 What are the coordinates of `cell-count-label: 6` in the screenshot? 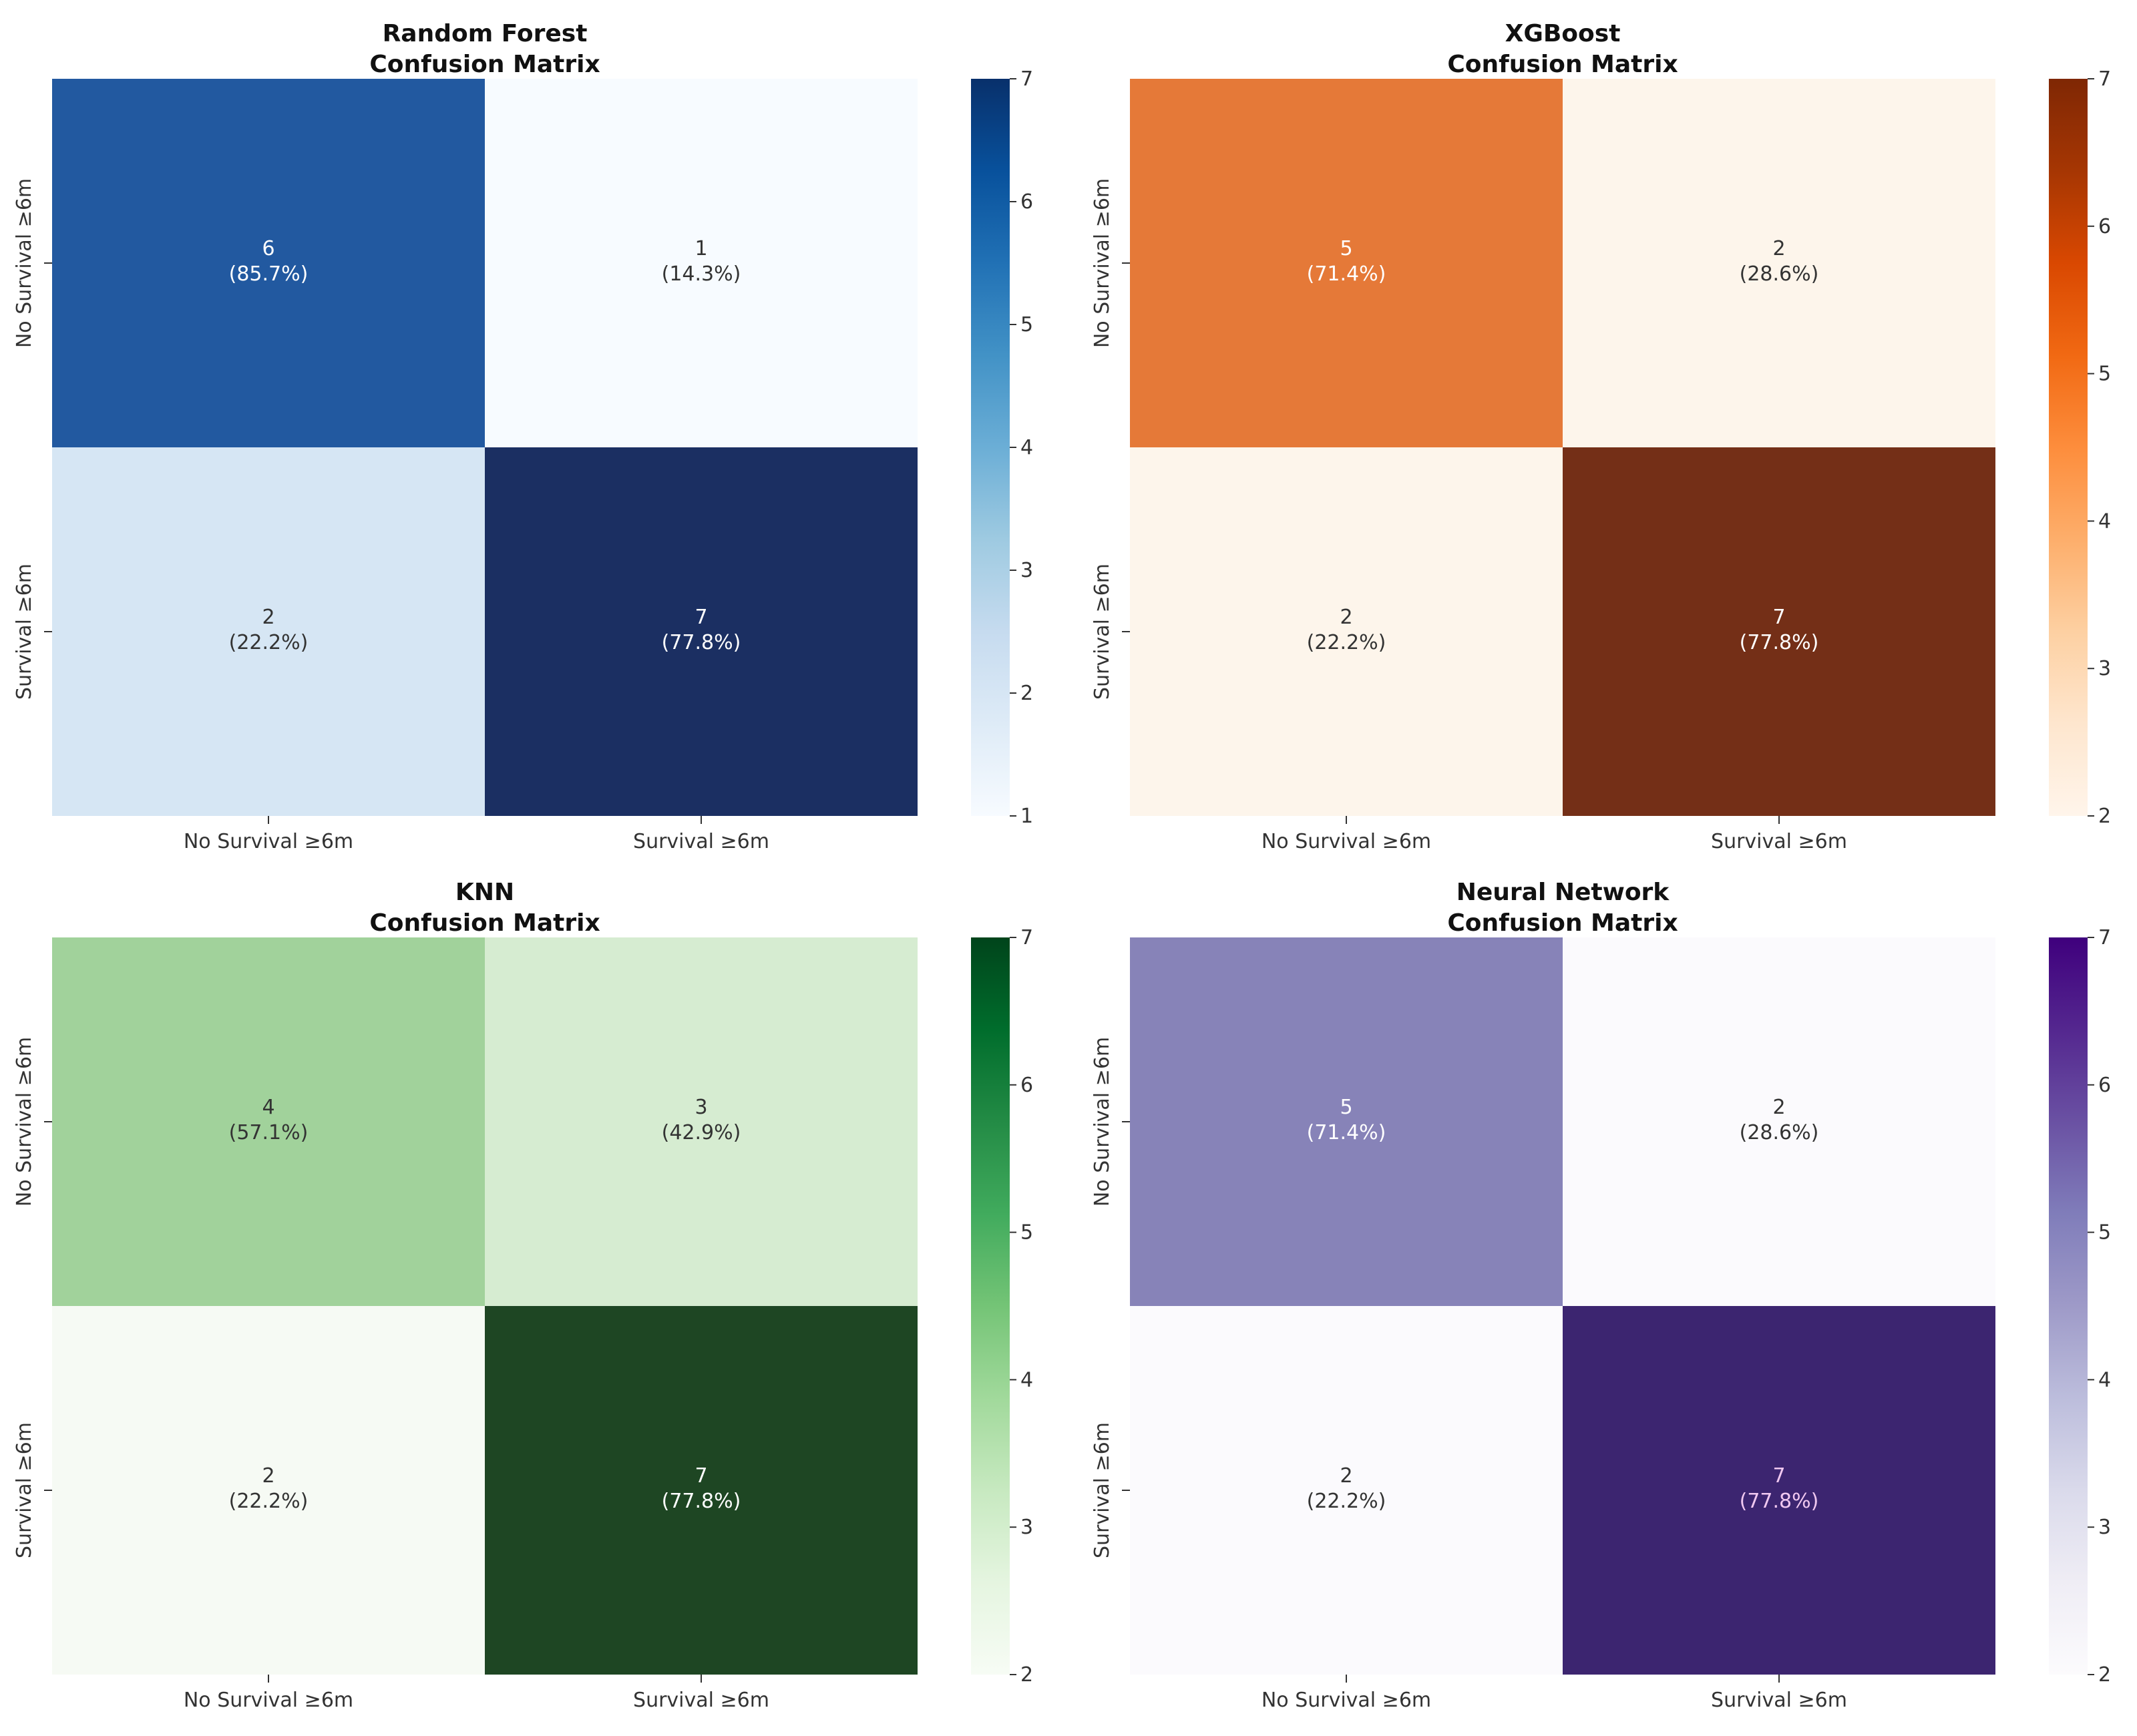 It's located at (268, 248).